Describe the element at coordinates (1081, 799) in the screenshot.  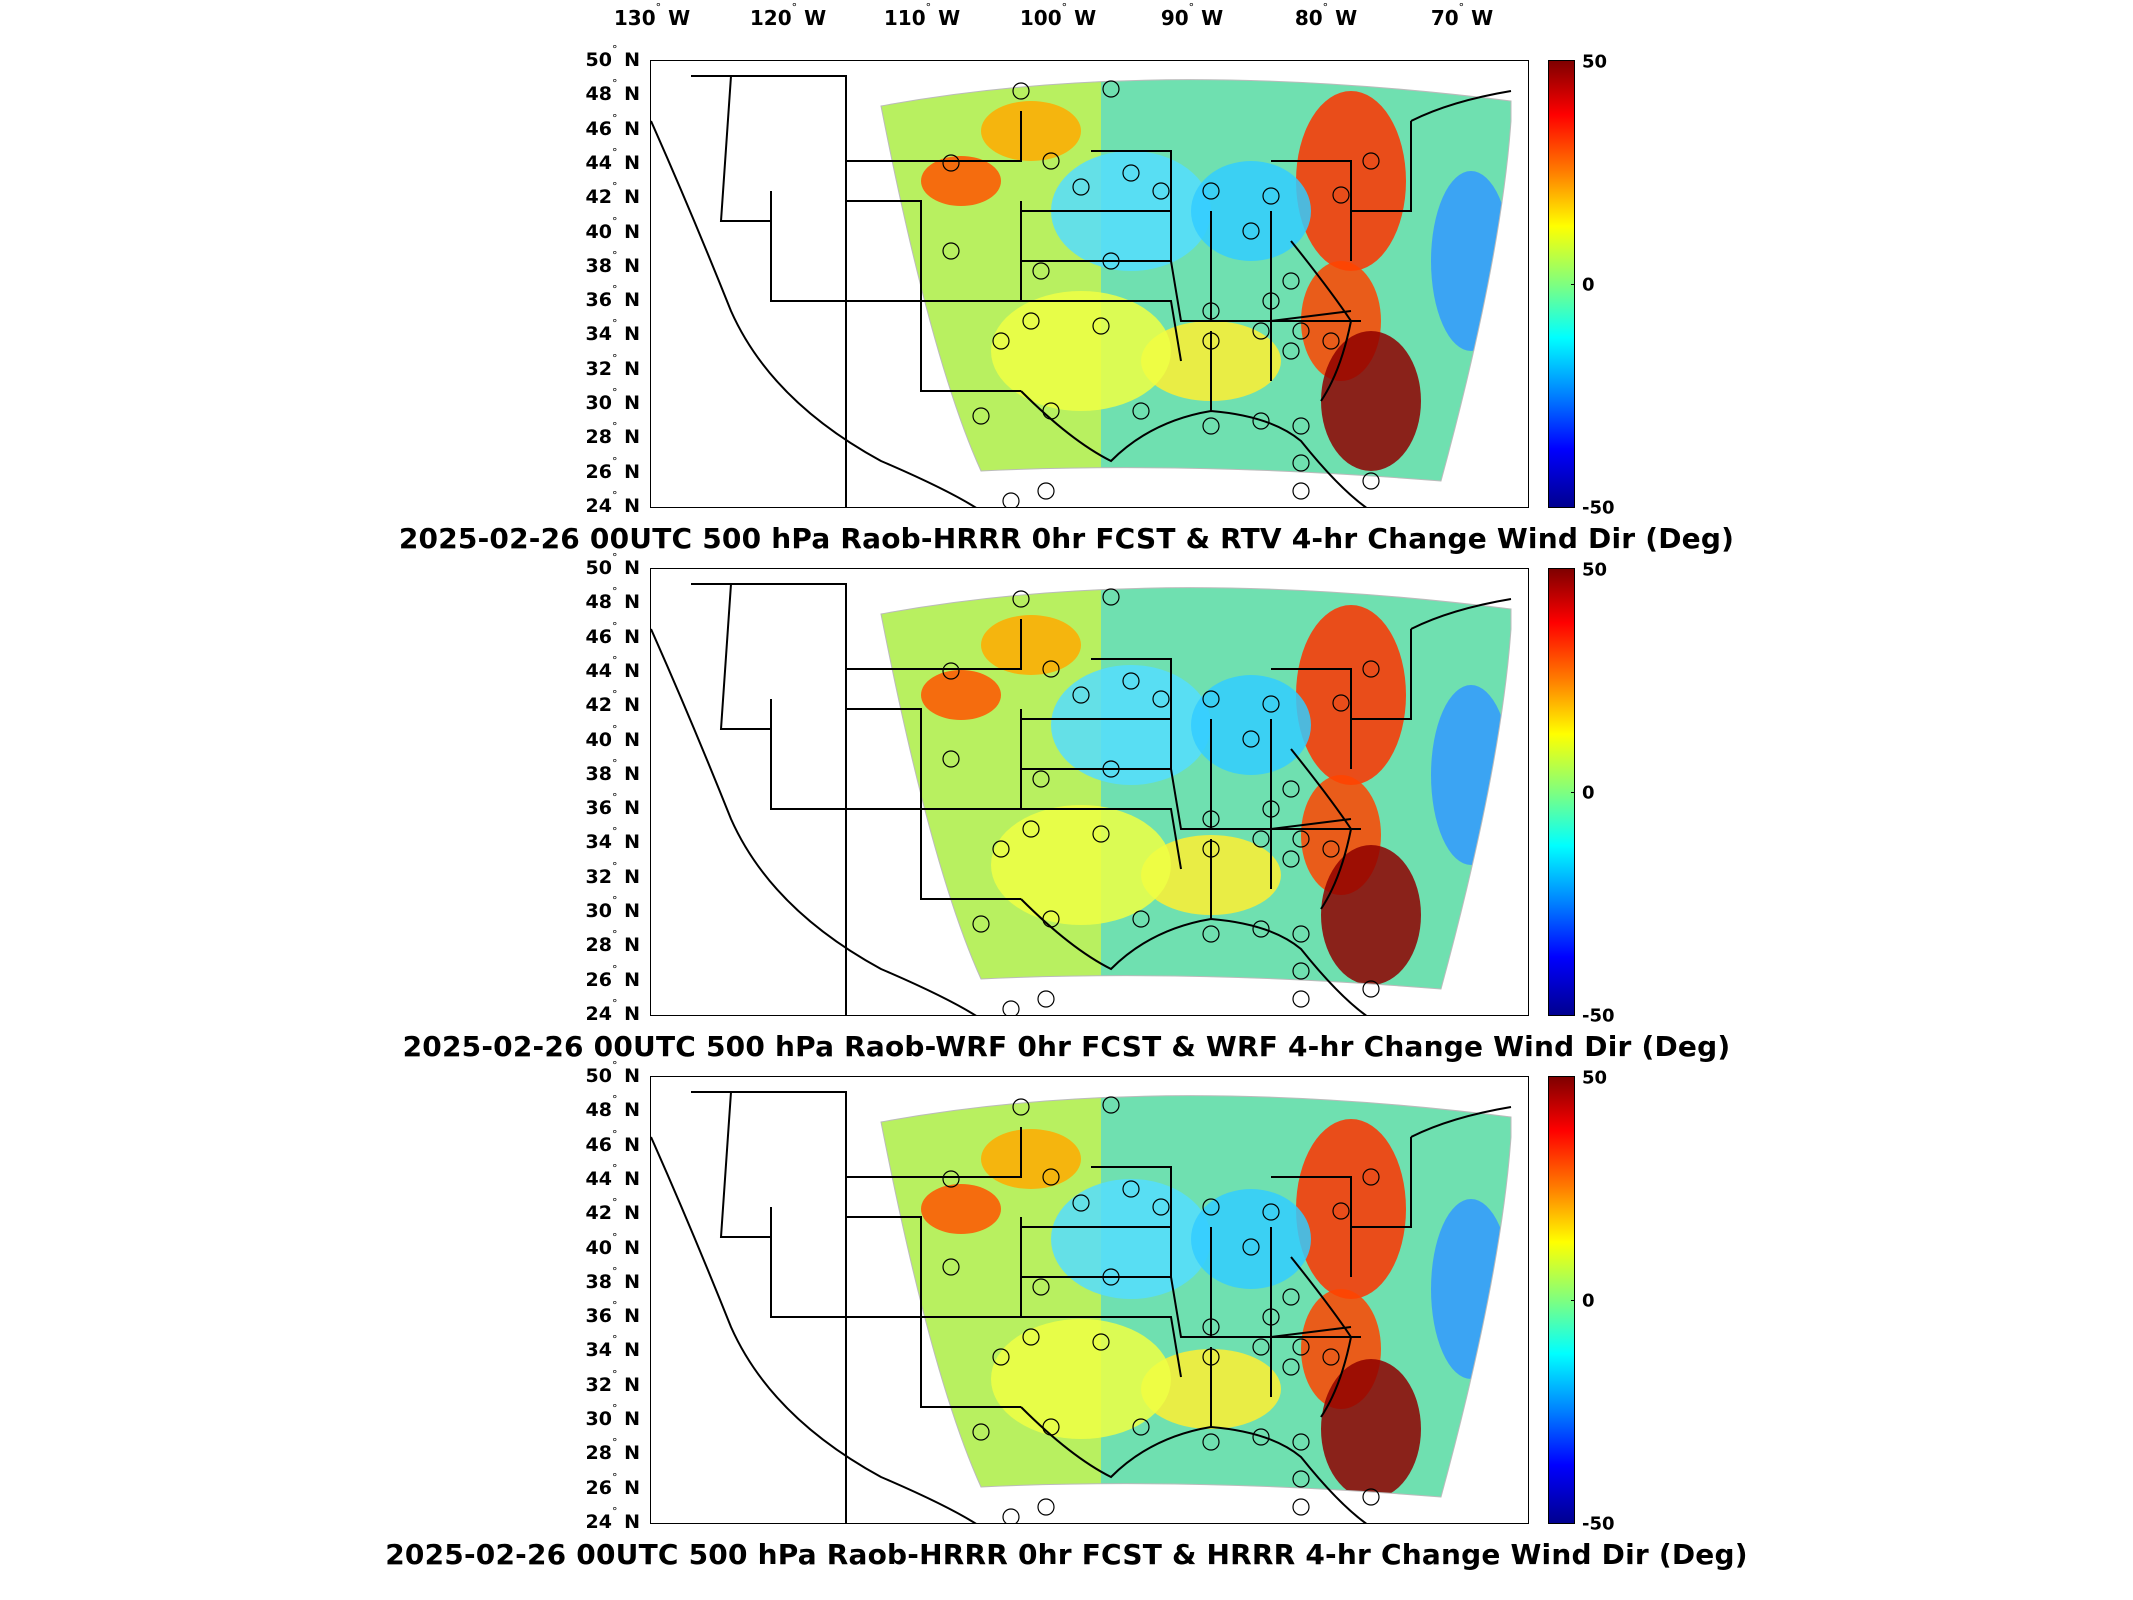
I see `wind-direction-map` at that location.